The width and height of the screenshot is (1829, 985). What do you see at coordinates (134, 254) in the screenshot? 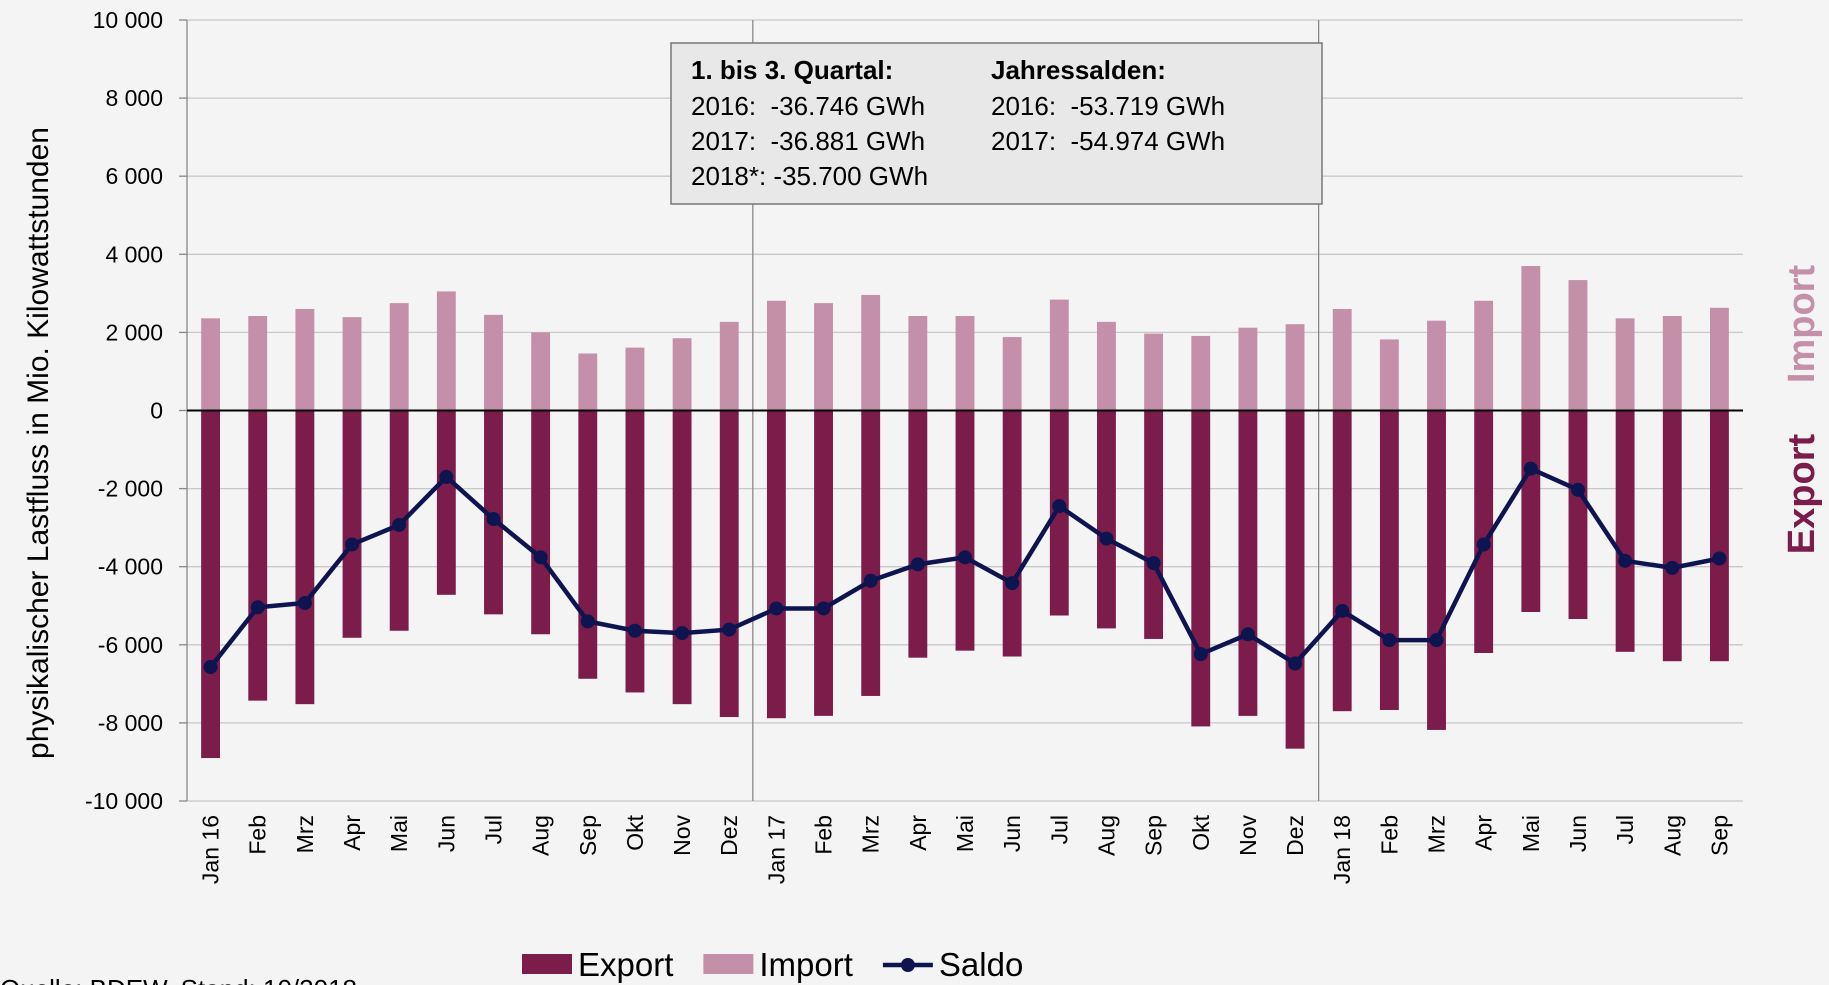
I see `y-tick-label: 4 000` at bounding box center [134, 254].